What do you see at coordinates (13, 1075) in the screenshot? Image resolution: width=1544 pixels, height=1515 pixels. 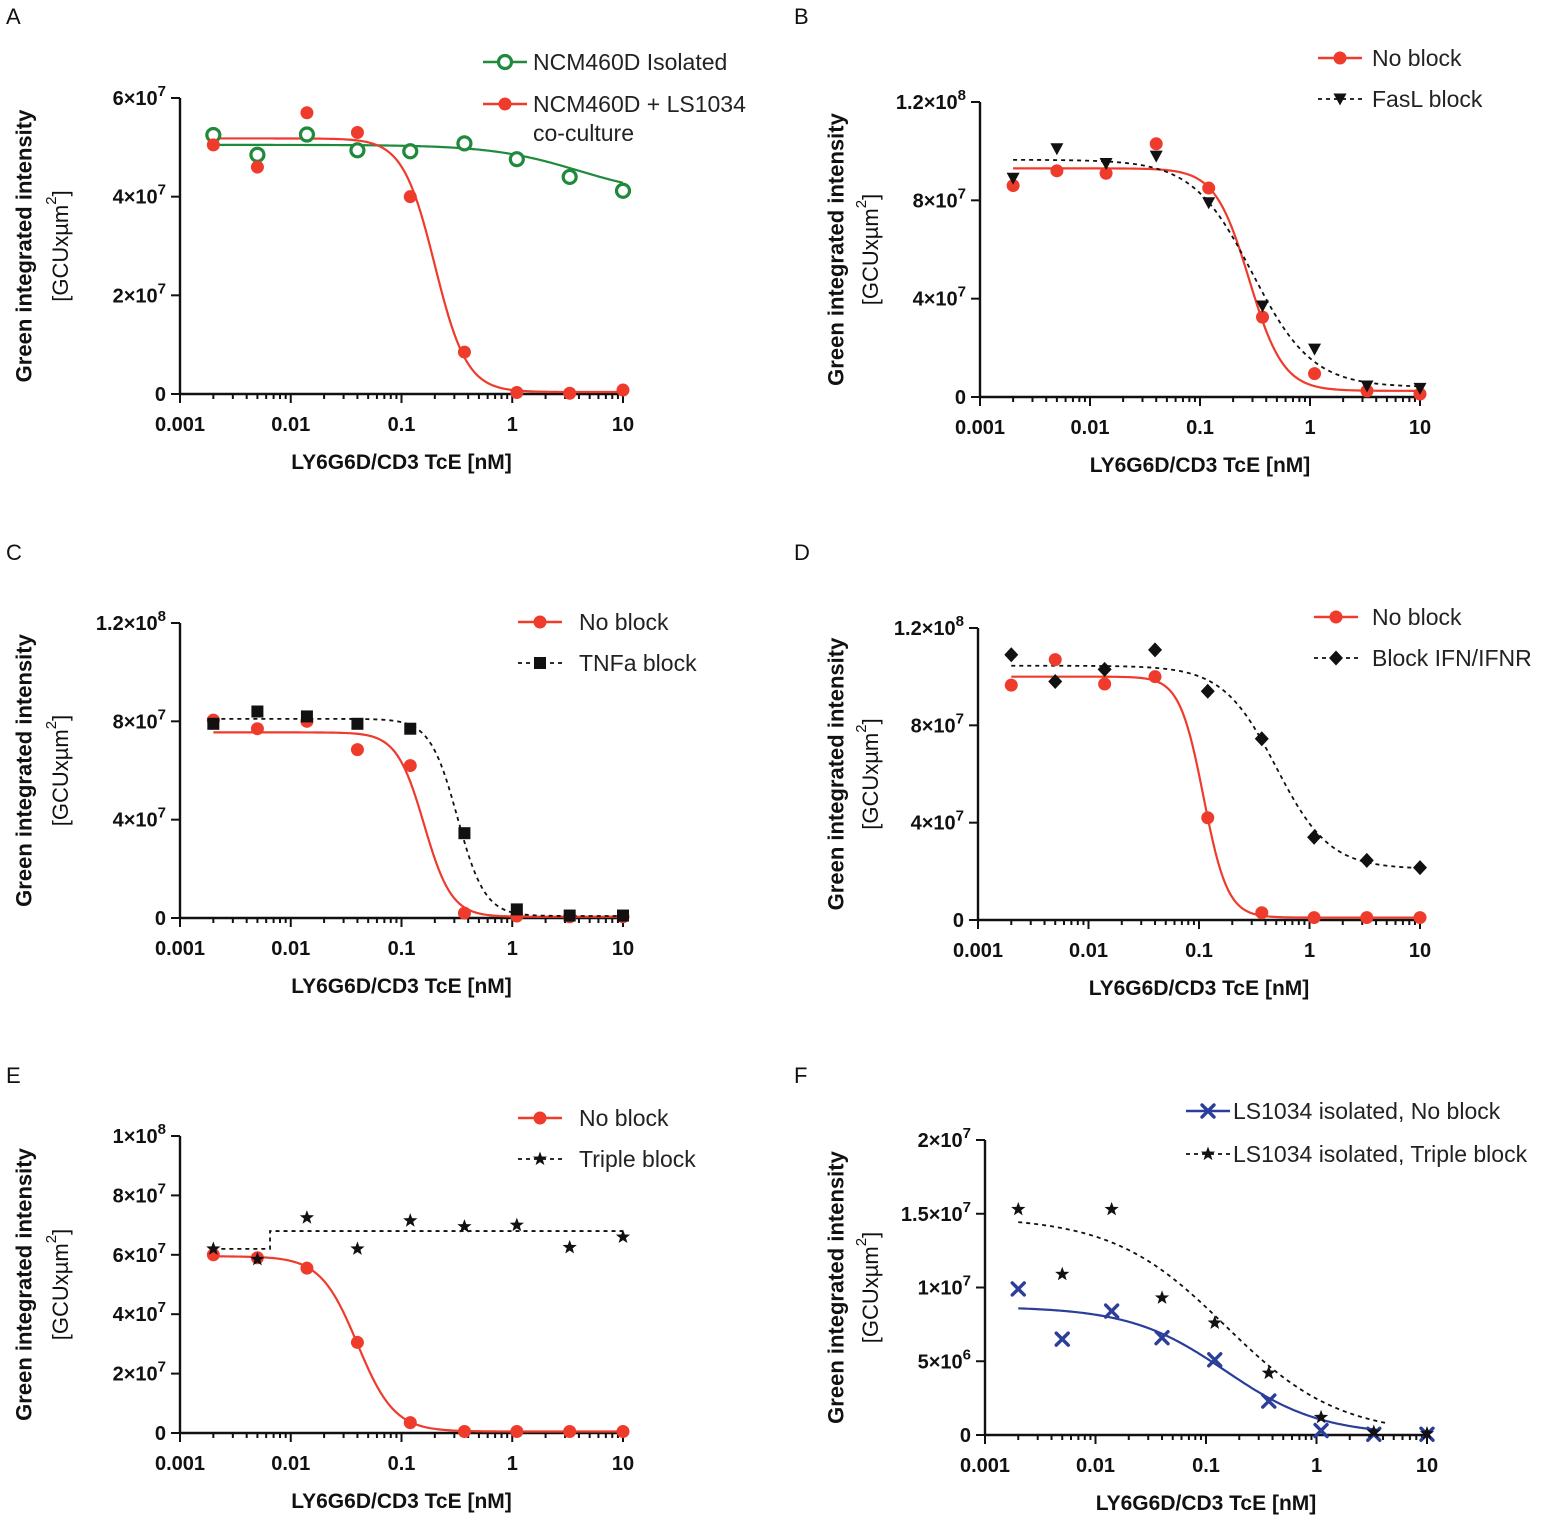 I see `panel-letter: E` at bounding box center [13, 1075].